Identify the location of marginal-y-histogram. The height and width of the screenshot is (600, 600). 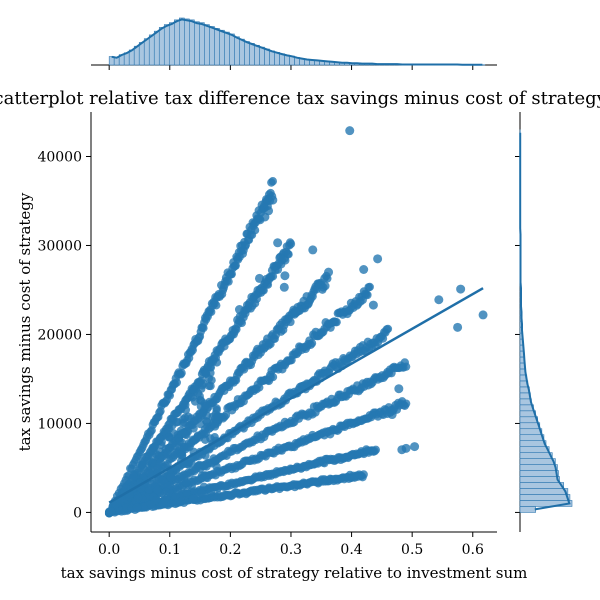
(544, 322).